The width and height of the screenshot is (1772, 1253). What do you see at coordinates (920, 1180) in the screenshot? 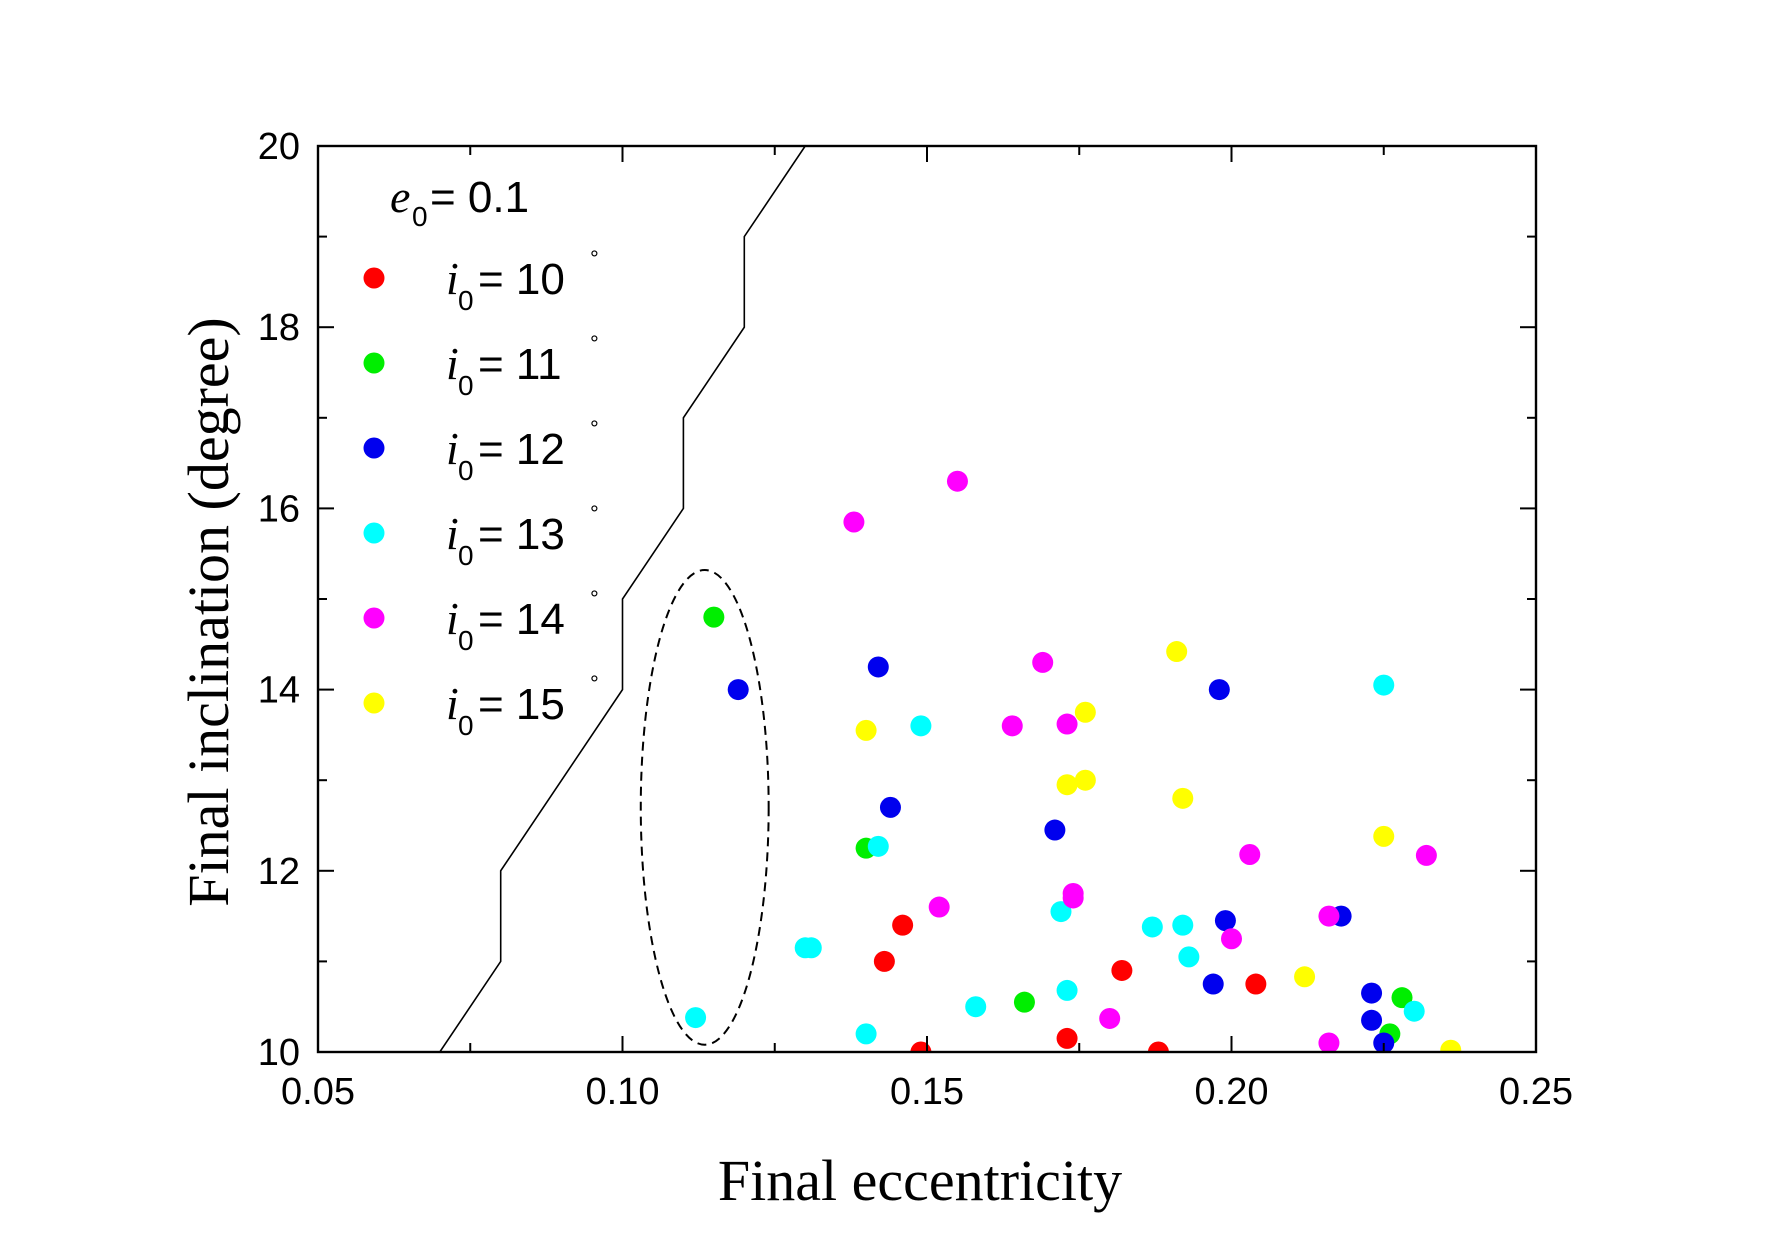
I see `x-axis-title: Final eccentricity` at bounding box center [920, 1180].